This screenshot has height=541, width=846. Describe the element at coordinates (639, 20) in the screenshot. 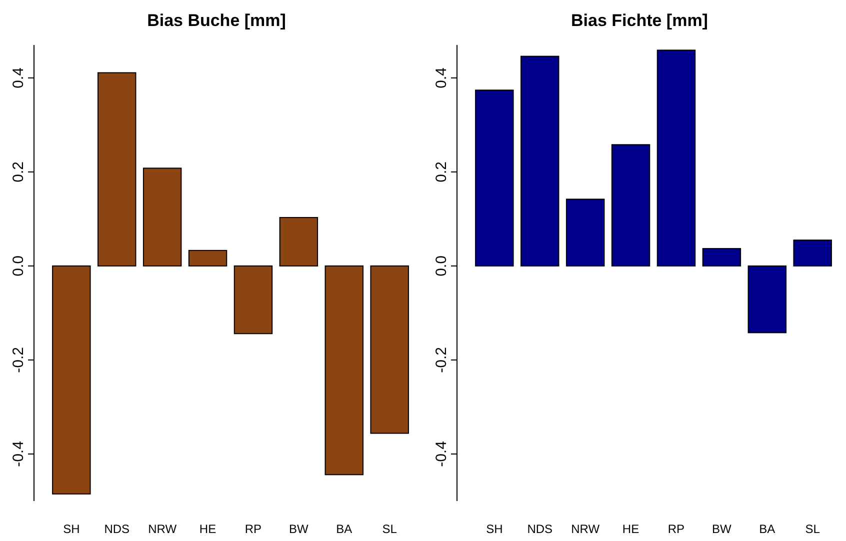

I see `chart-title: Bias Fichte [mm]` at that location.